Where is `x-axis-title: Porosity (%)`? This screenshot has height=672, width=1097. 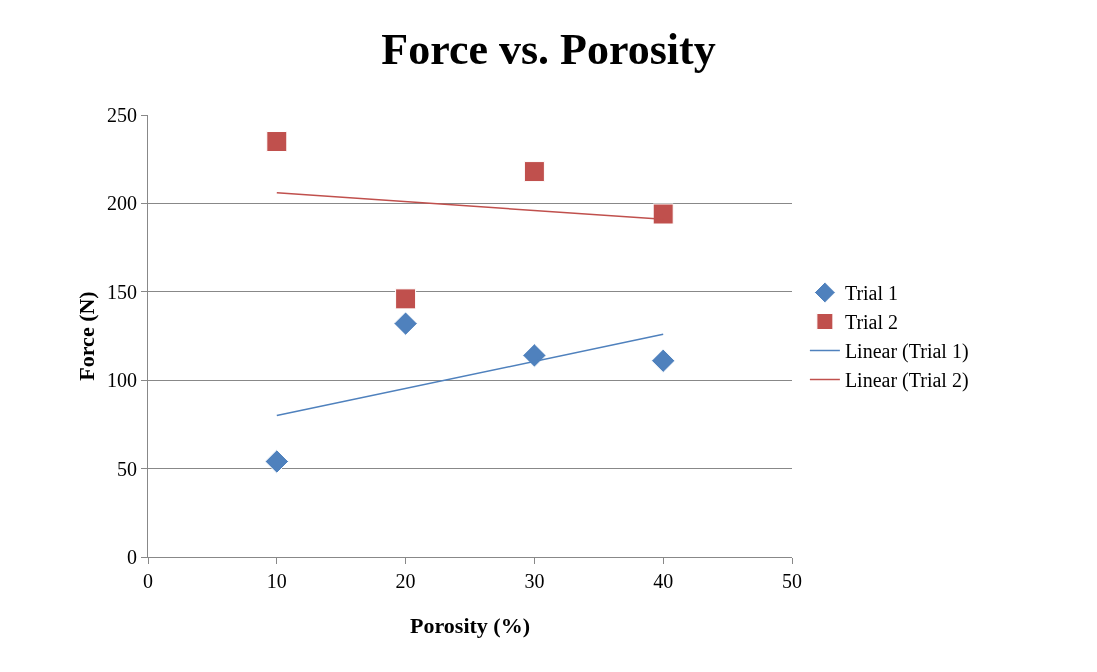
x-axis-title: Porosity (%) is located at coordinates (470, 625).